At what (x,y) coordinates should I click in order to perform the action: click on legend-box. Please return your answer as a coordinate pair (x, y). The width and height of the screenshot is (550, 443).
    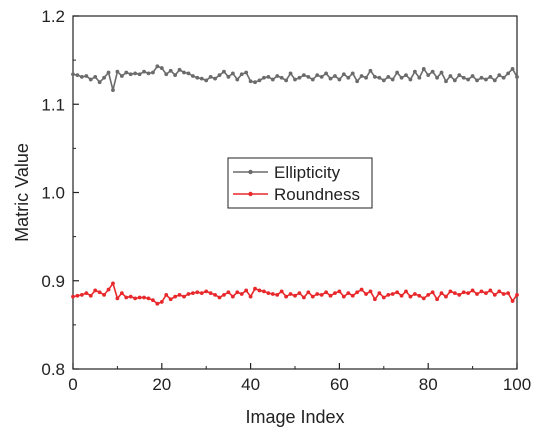
    Looking at the image, I should click on (300, 183).